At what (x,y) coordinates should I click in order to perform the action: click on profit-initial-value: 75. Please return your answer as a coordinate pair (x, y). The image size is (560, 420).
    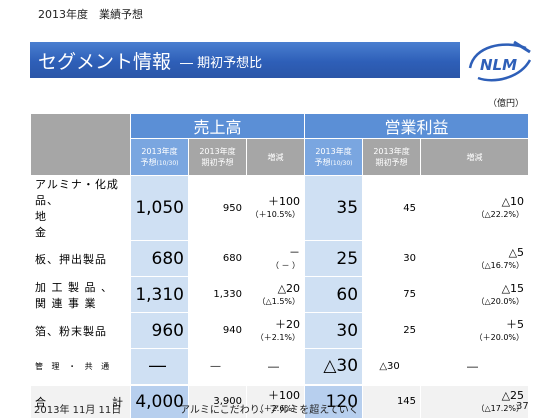
    Looking at the image, I should click on (392, 294).